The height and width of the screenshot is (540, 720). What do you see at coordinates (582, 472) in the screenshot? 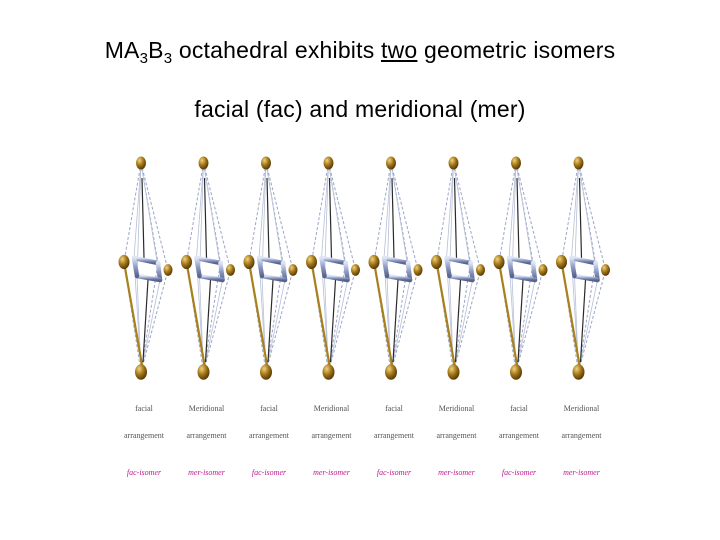
I see `isomer-label: mer-isomer` at bounding box center [582, 472].